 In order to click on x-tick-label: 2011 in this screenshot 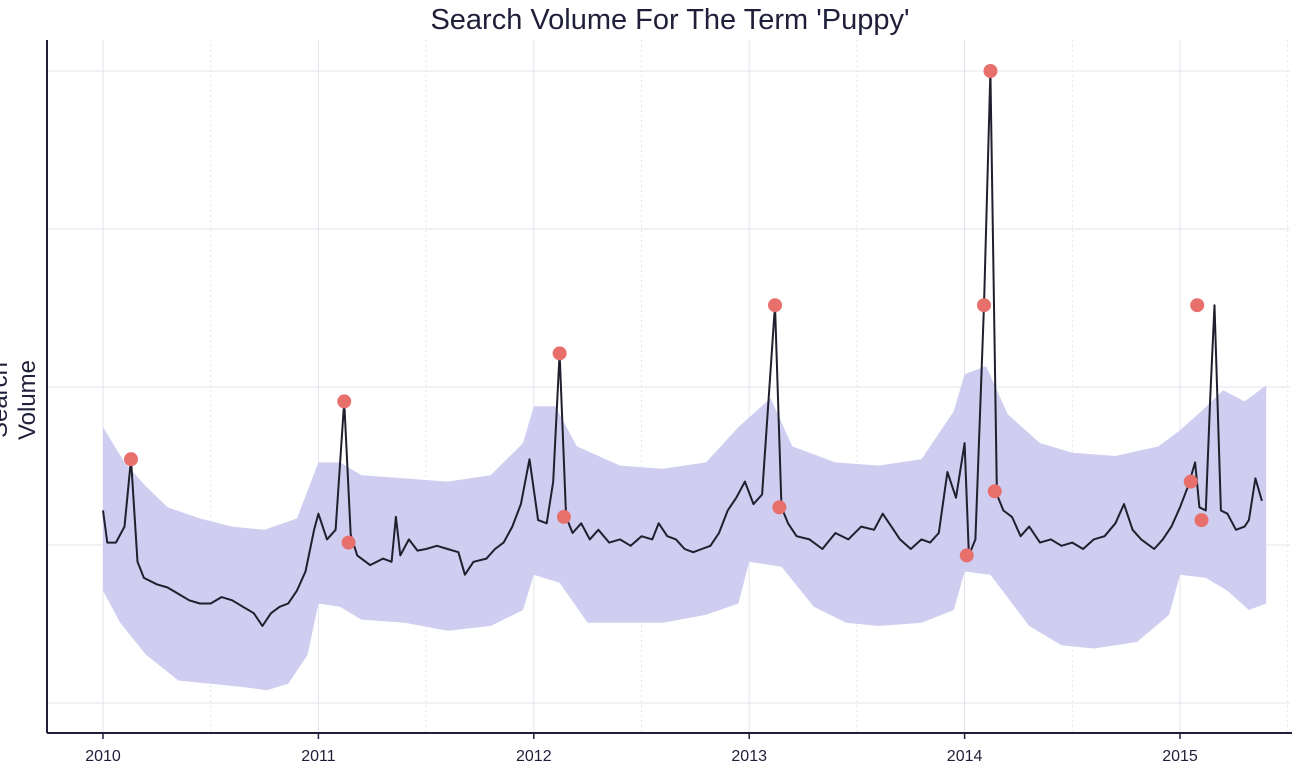, I will do `click(318, 756)`.